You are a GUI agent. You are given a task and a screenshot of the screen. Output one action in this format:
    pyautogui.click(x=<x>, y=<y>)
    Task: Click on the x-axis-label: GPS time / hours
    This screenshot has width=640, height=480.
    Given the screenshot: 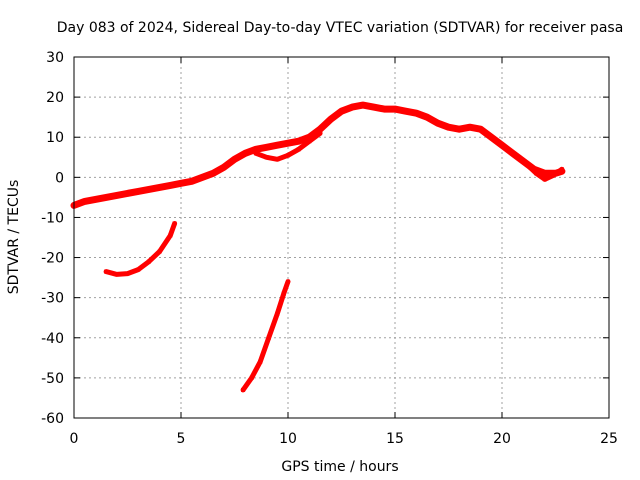 What is the action you would take?
    pyautogui.click(x=339, y=467)
    